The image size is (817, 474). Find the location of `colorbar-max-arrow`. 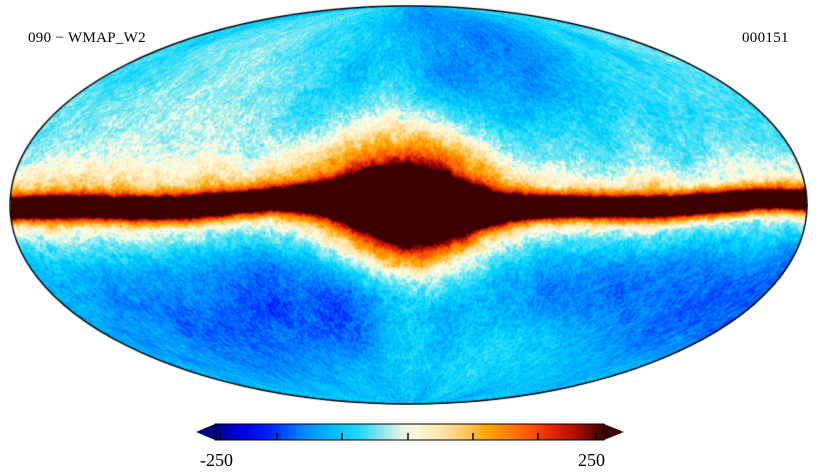

colorbar-max-arrow is located at coordinates (614, 432).